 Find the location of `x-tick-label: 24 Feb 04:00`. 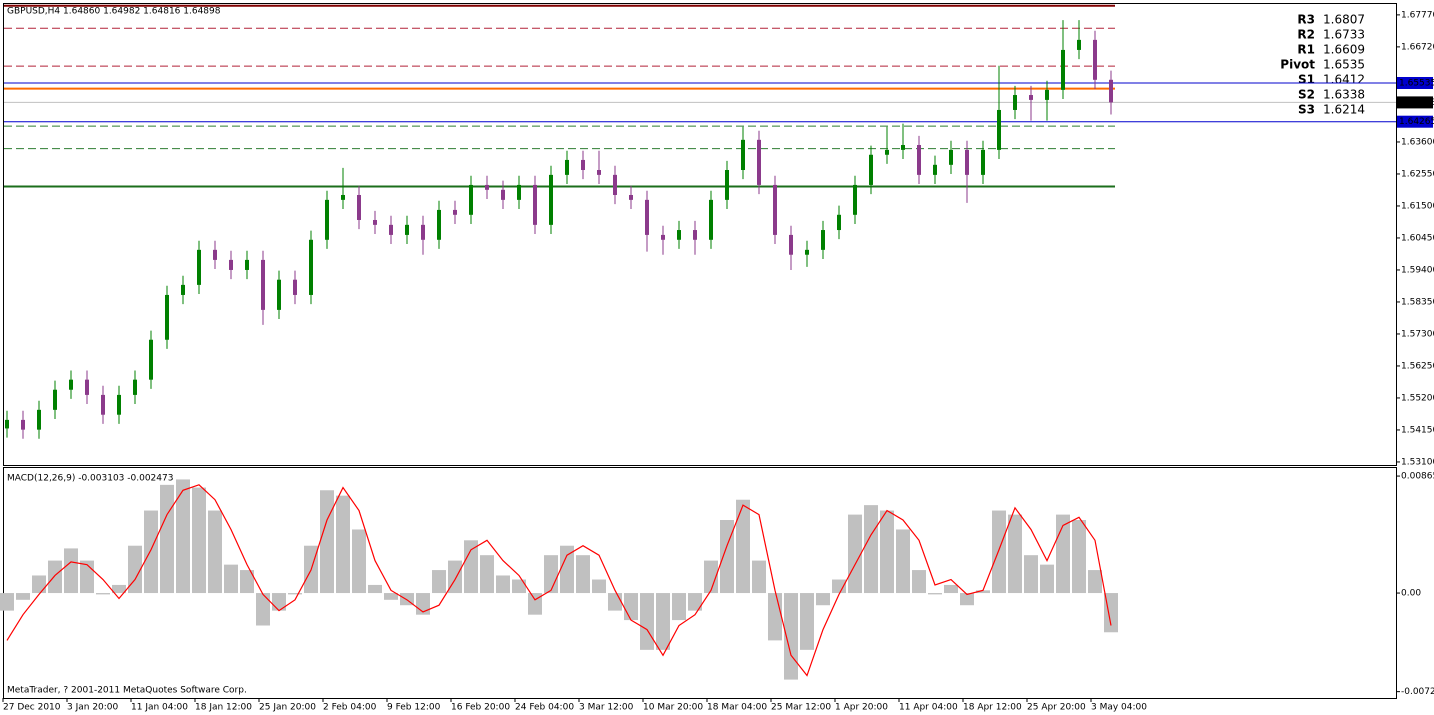

x-tick-label: 24 Feb 04:00 is located at coordinates (544, 708).